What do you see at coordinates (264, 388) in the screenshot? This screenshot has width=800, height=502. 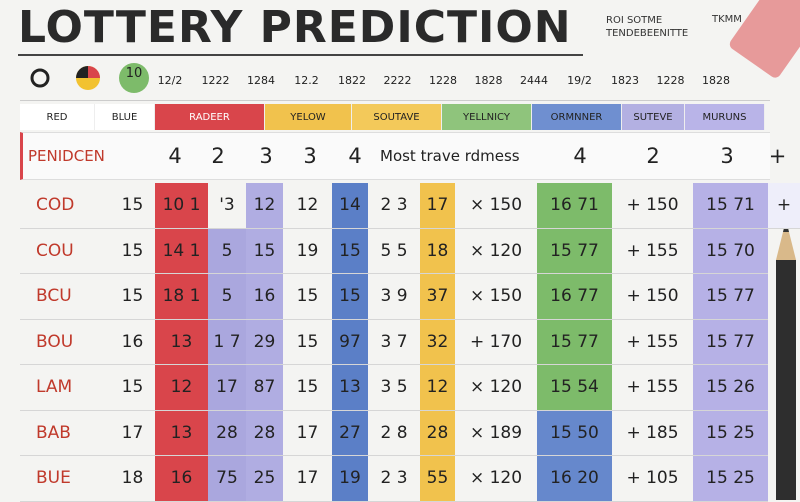 I see `table-cell: 87` at bounding box center [264, 388].